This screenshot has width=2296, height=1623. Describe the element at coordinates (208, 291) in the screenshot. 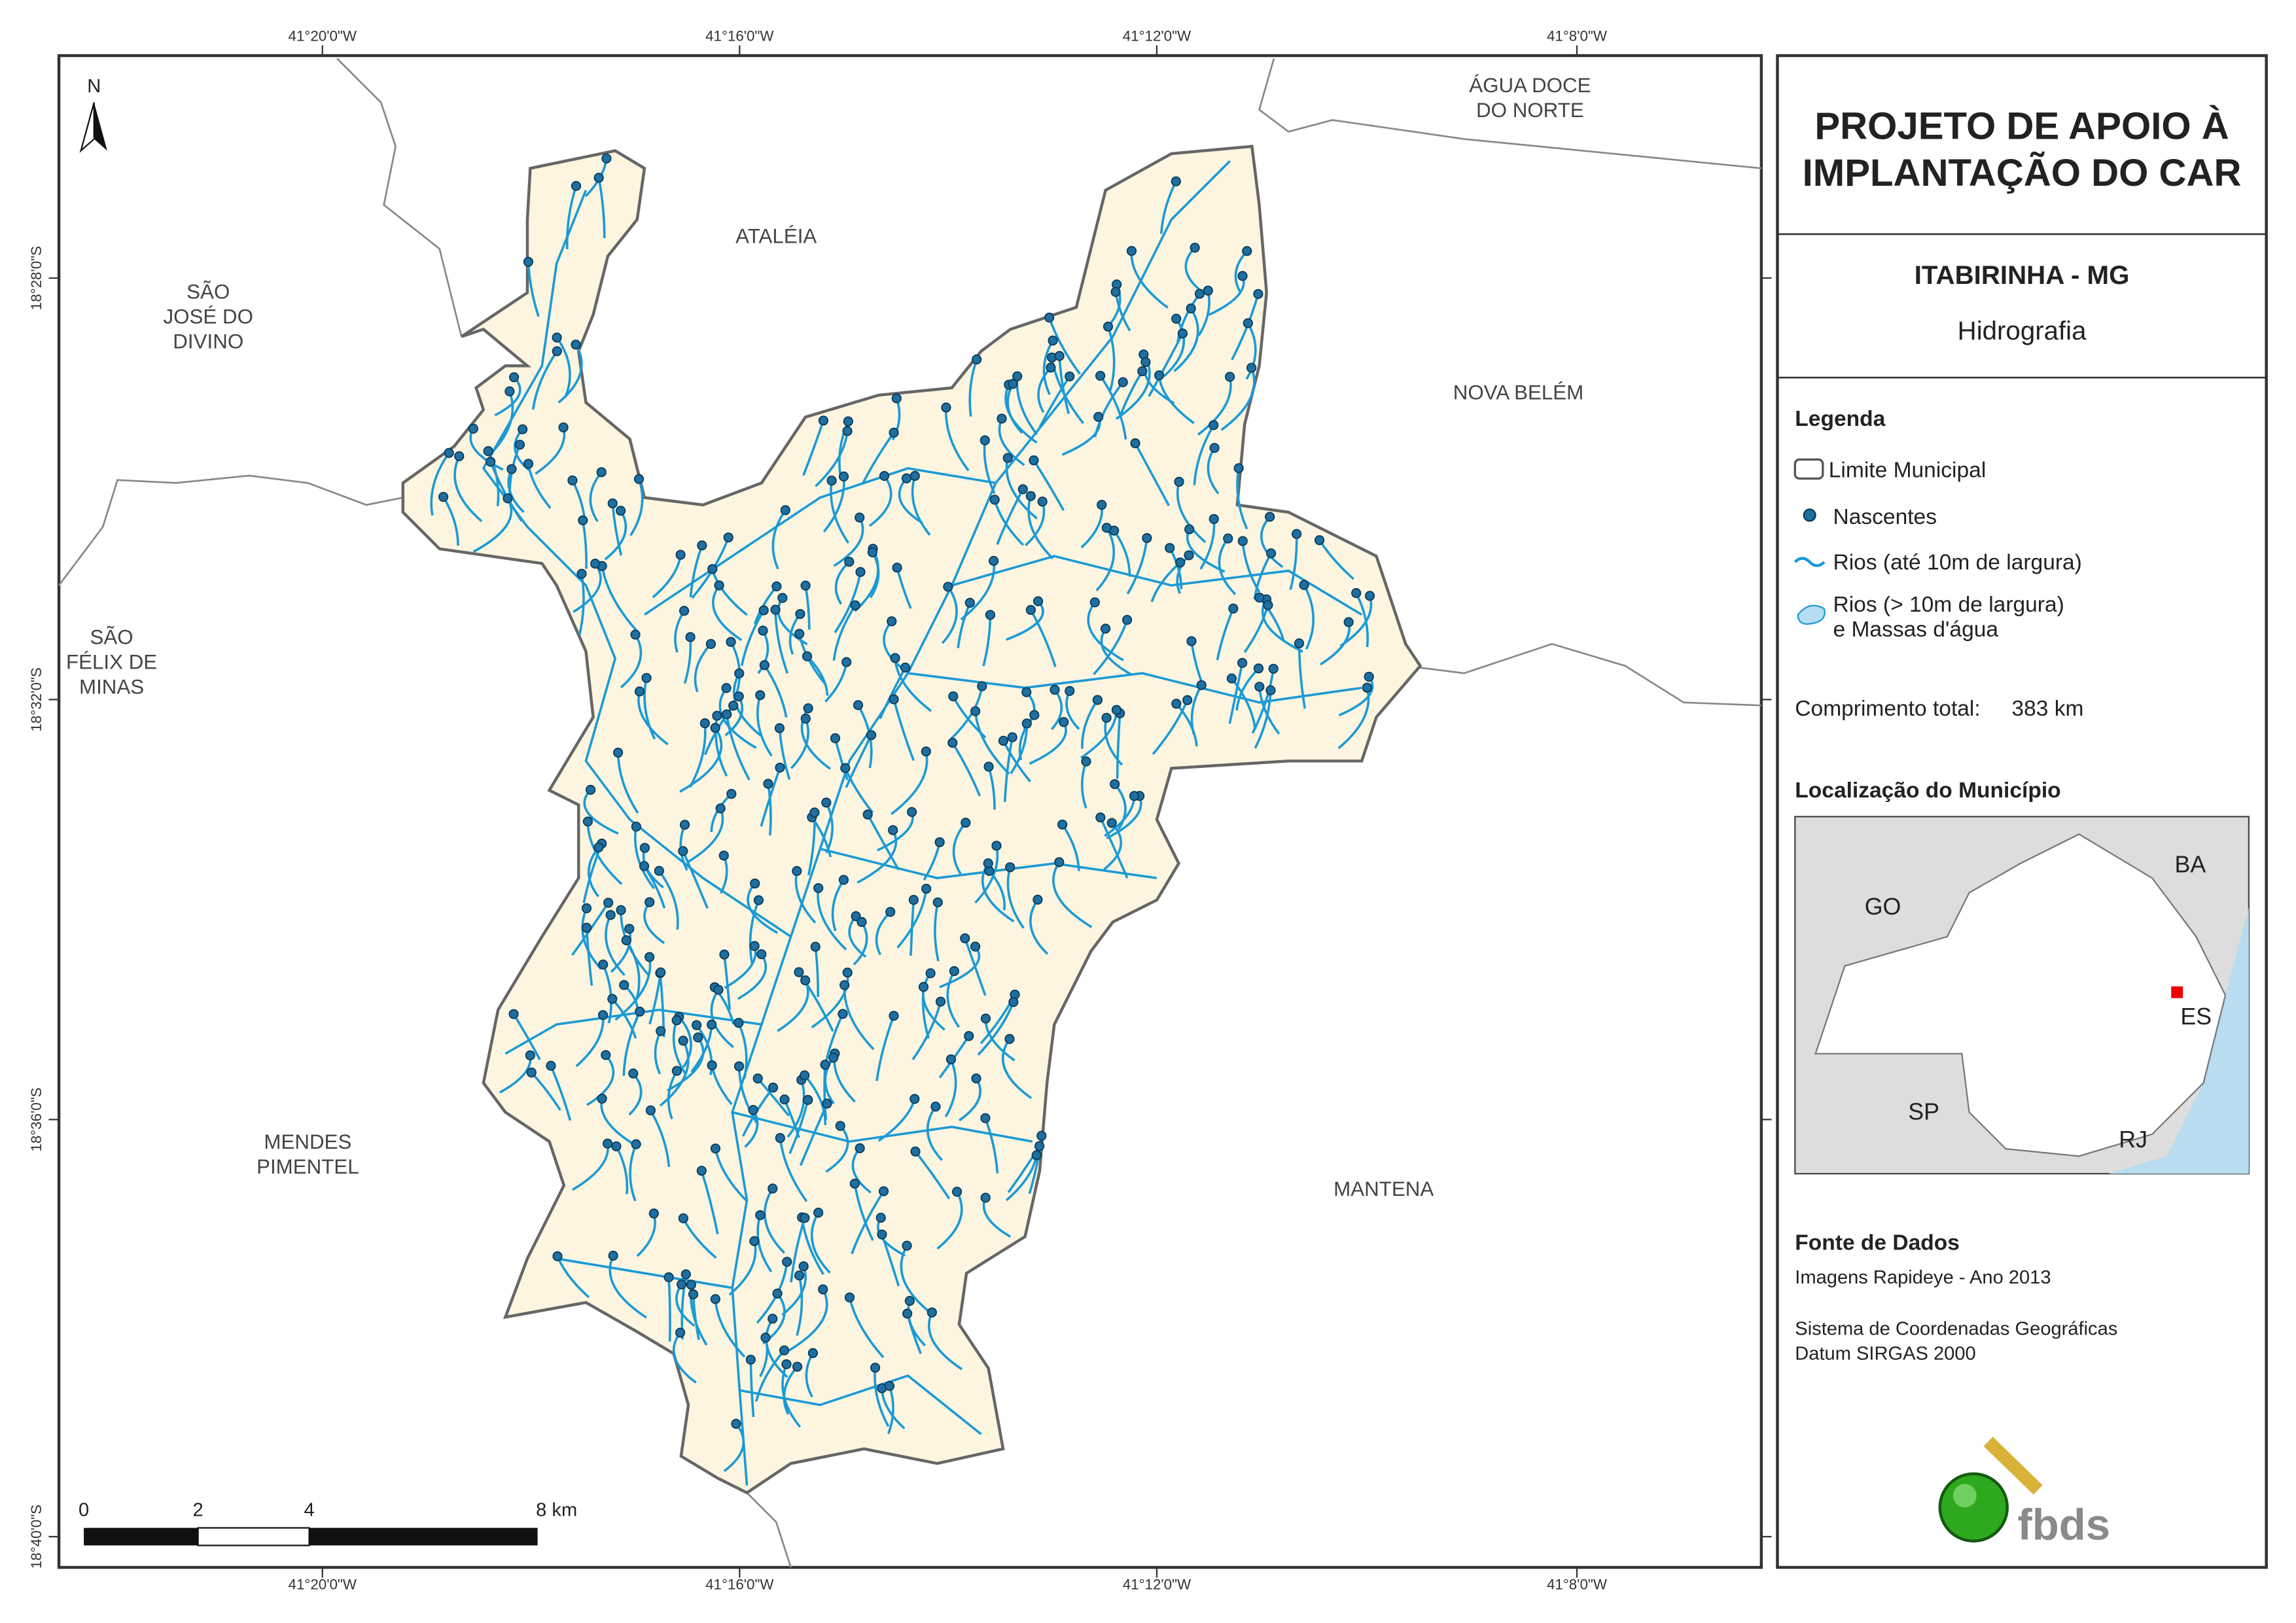

I see `neighbor-label: SÃO` at that location.